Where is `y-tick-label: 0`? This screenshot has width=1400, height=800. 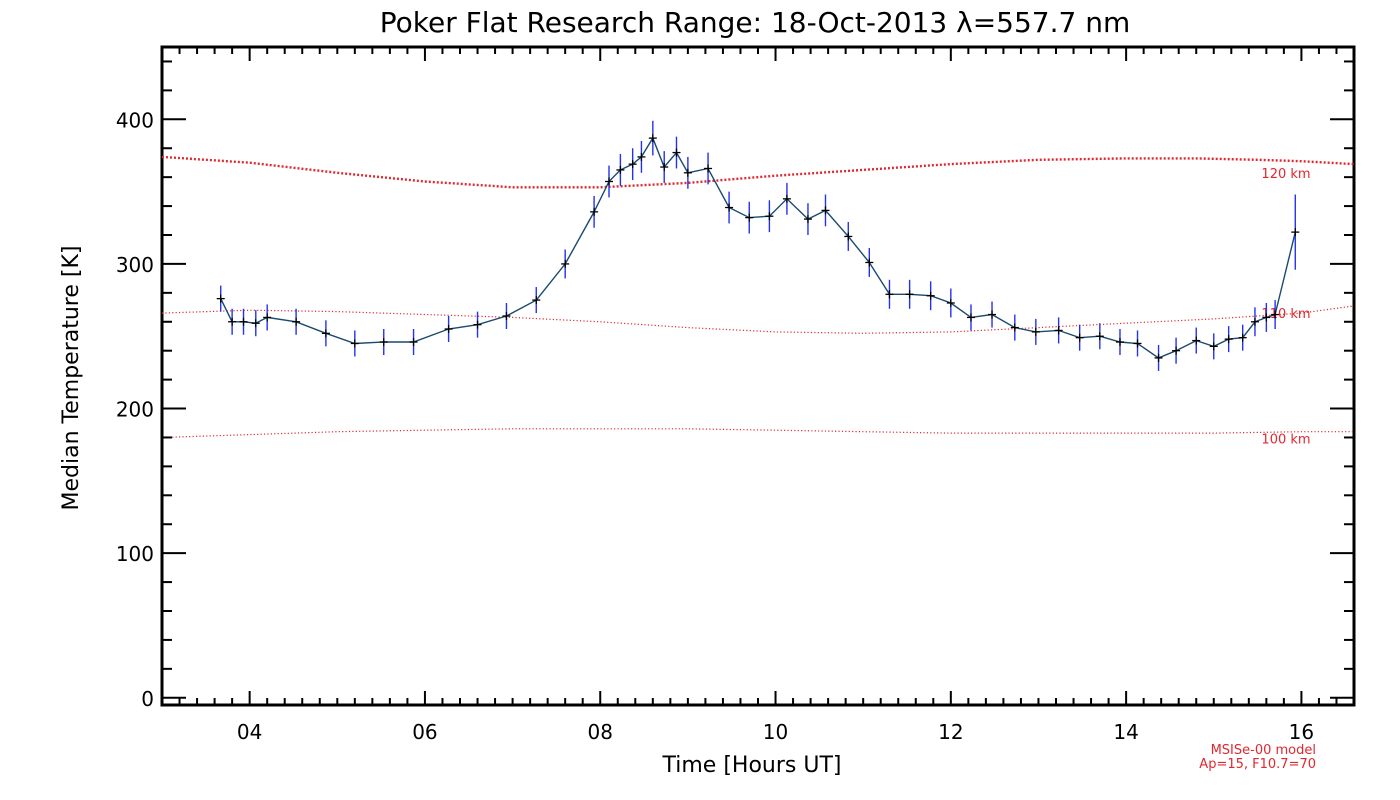
y-tick-label: 0 is located at coordinates (147, 699).